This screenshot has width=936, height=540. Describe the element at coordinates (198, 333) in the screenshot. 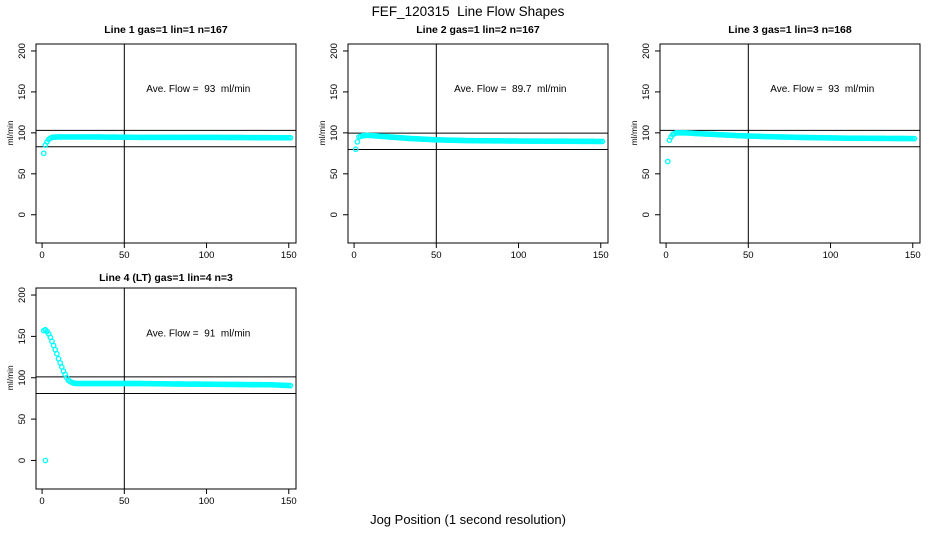

I see `ave-flow-annotation: Ave. Flow = 91 ml/min` at that location.